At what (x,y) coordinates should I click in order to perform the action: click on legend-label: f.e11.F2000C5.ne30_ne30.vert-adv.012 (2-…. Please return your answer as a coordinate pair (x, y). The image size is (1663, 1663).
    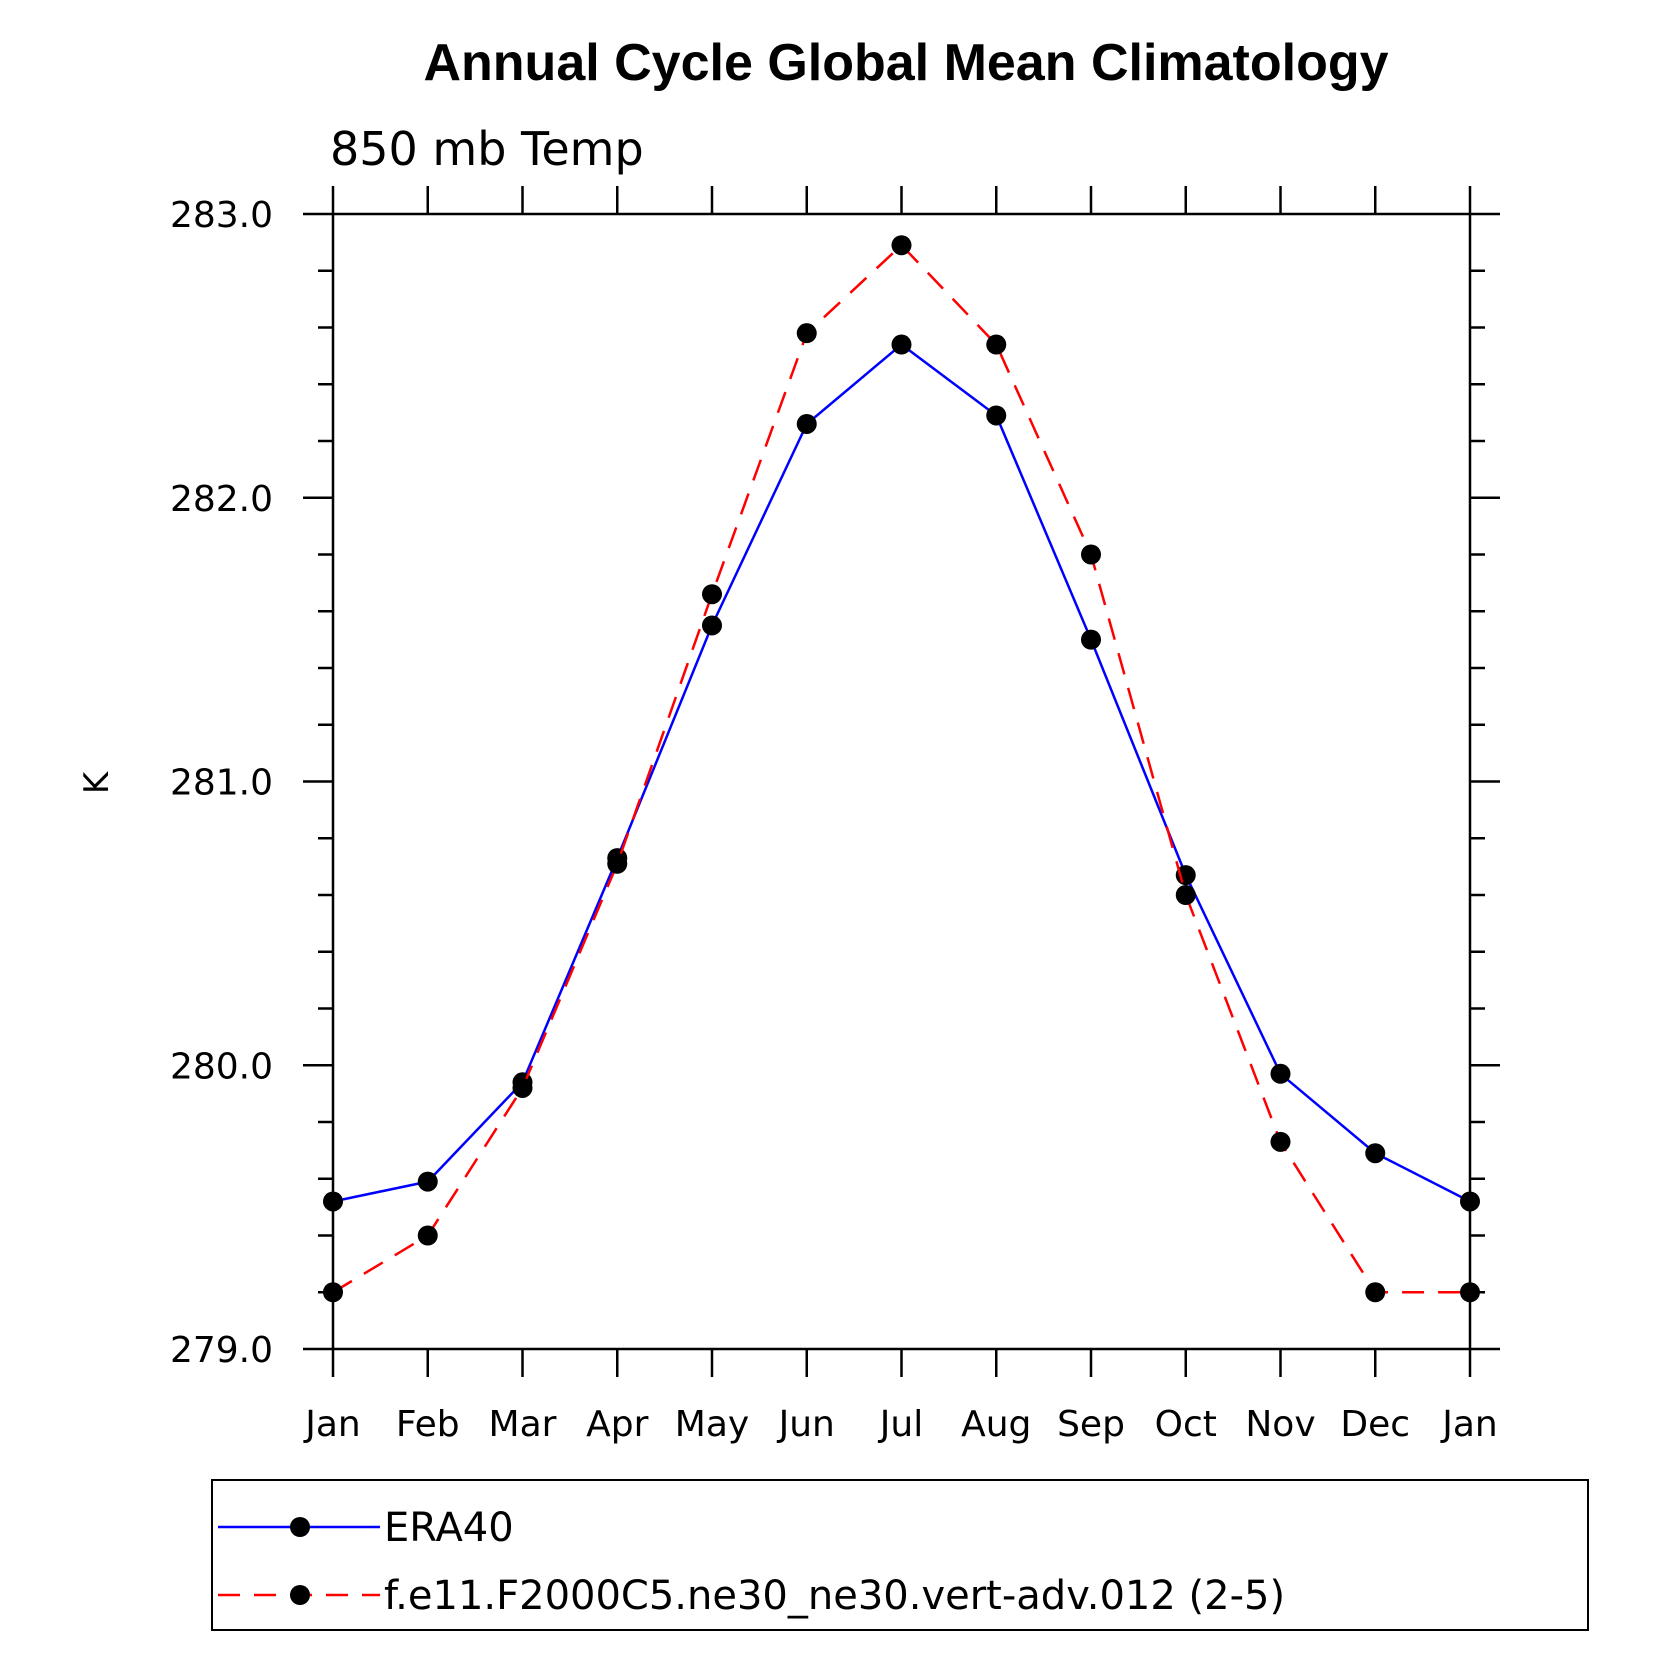
    Looking at the image, I should click on (834, 1596).